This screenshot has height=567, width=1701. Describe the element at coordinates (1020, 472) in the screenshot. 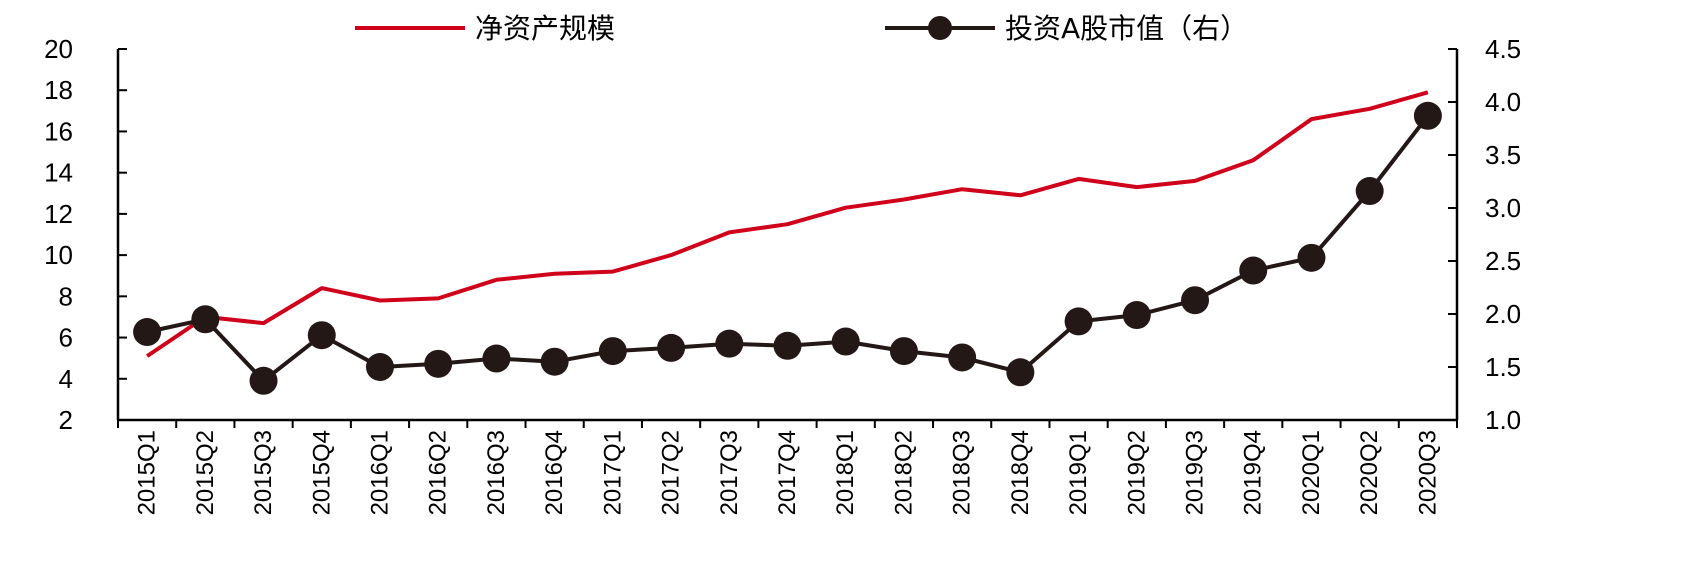

I see `x-tick-label: 2018Q4` at that location.